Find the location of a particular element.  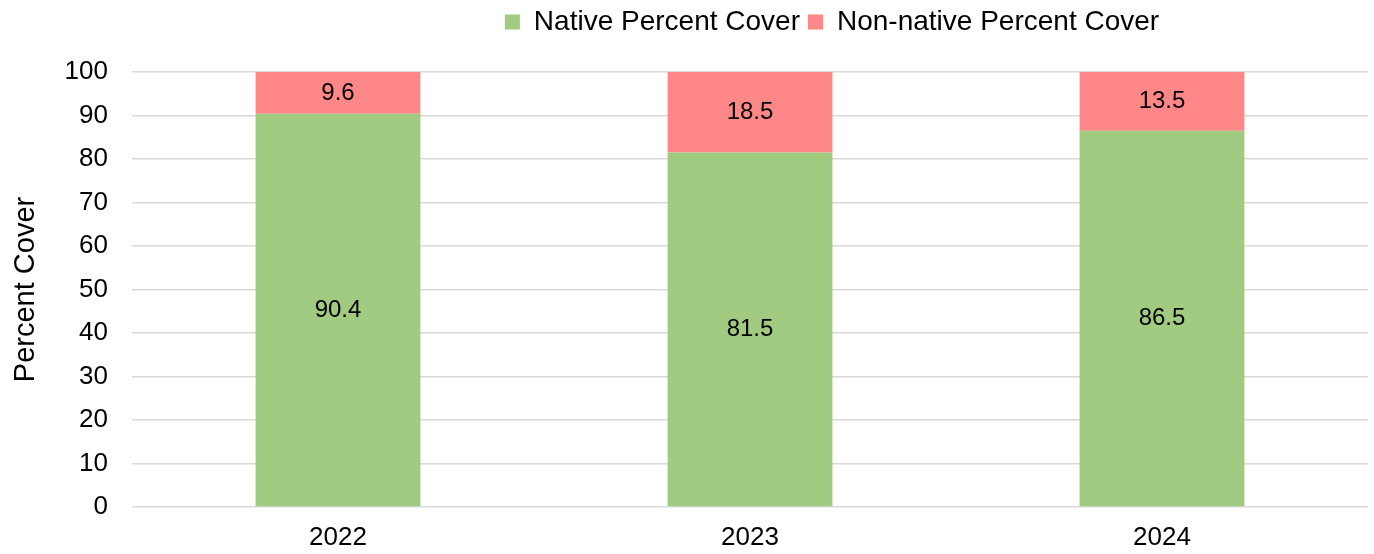

data-label: 18.5 is located at coordinates (750, 110).